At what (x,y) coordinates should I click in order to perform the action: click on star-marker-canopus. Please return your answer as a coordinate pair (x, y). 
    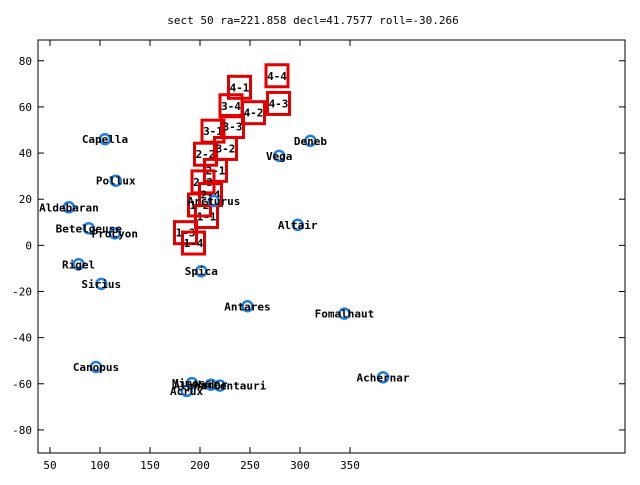
    Looking at the image, I should click on (96, 367).